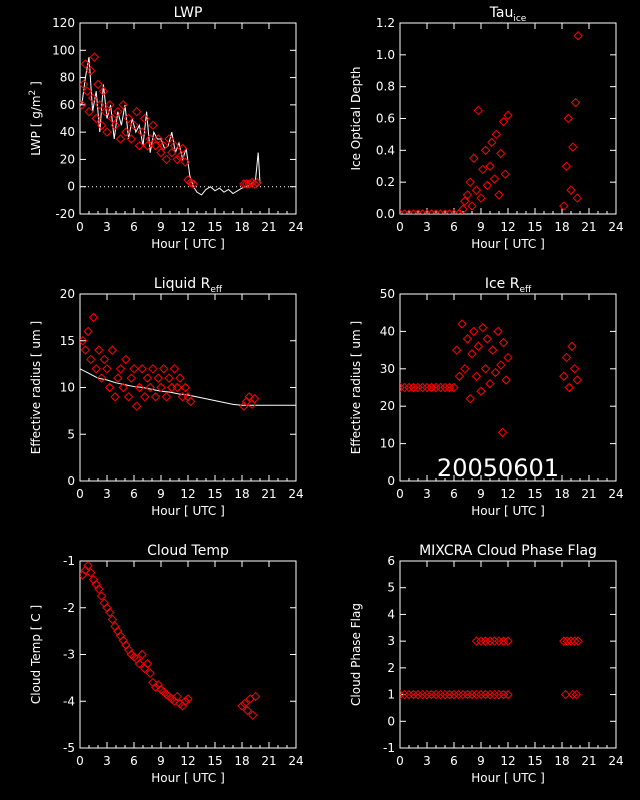 The width and height of the screenshot is (640, 800). I want to click on y-tick-label: 1.0, so click(385, 55).